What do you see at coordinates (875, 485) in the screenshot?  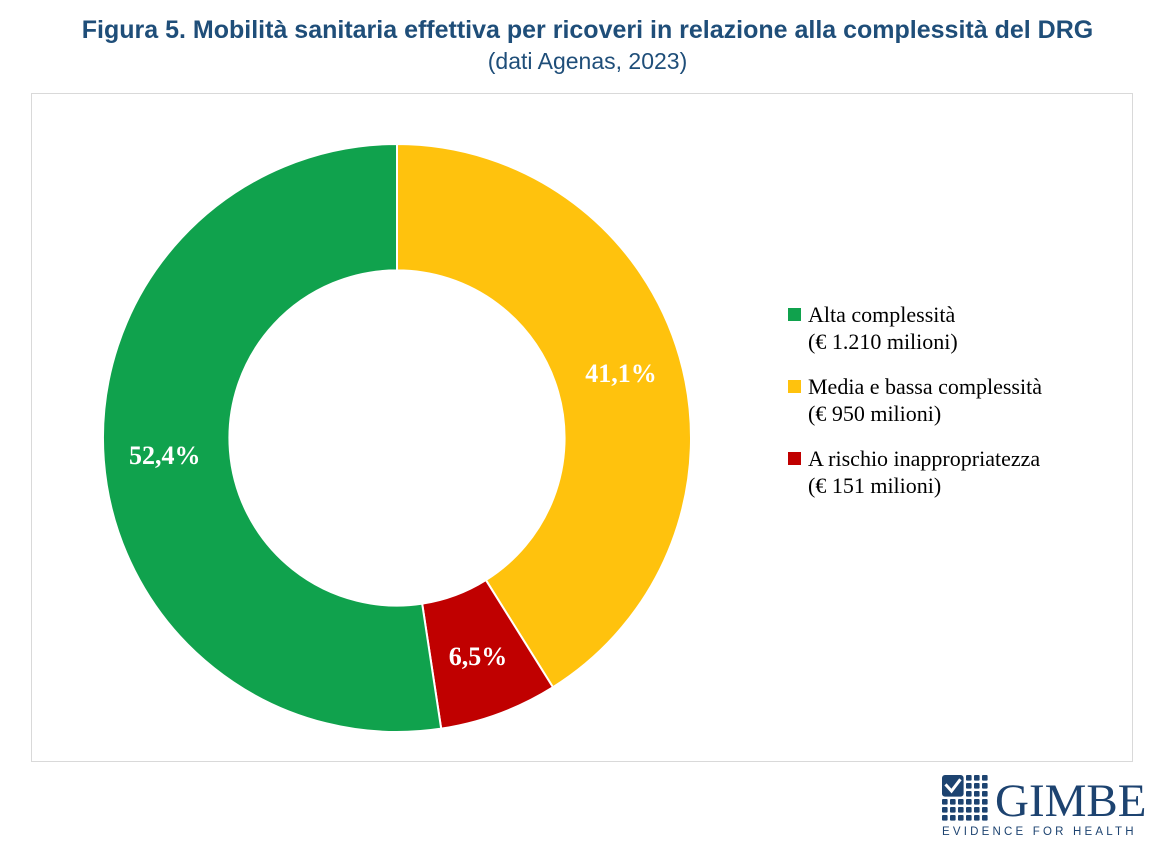 I see `legend-label-line2: (€ 151 milioni)` at bounding box center [875, 485].